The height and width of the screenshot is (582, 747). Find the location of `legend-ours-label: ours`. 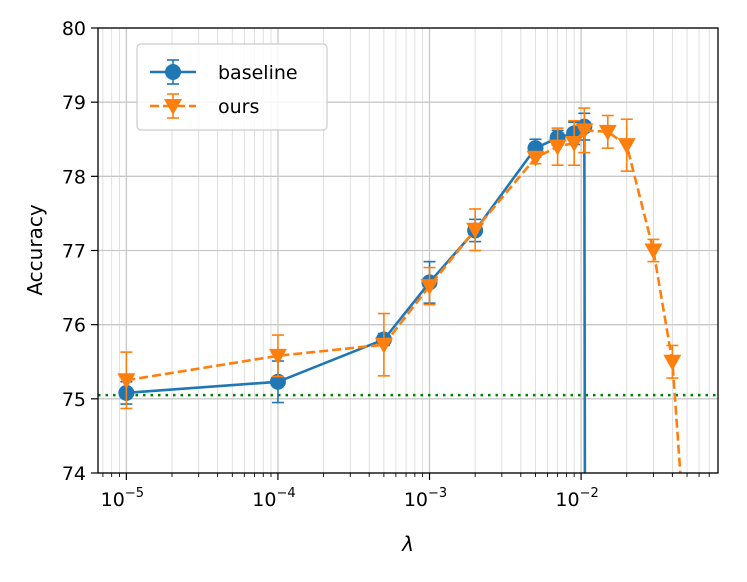

legend-ours-label: ours is located at coordinates (238, 107).